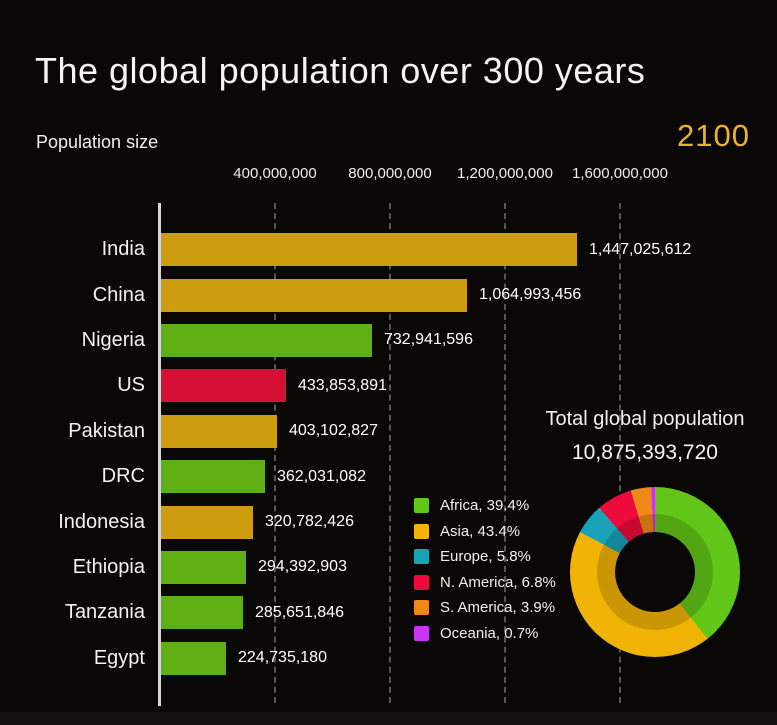 The image size is (777, 725). What do you see at coordinates (275, 173) in the screenshot?
I see `x-axis-tick: 400,000,000` at bounding box center [275, 173].